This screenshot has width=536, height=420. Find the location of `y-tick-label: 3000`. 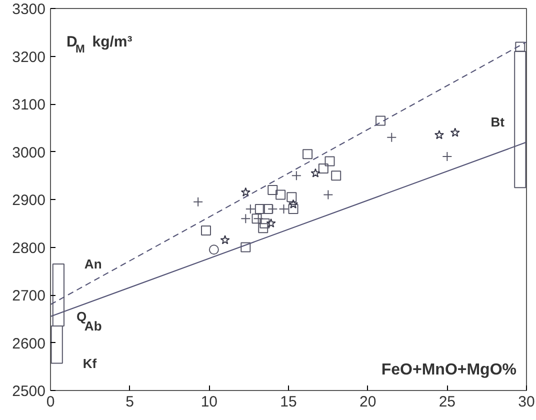

y-tick-label: 3000 is located at coordinates (29, 153).